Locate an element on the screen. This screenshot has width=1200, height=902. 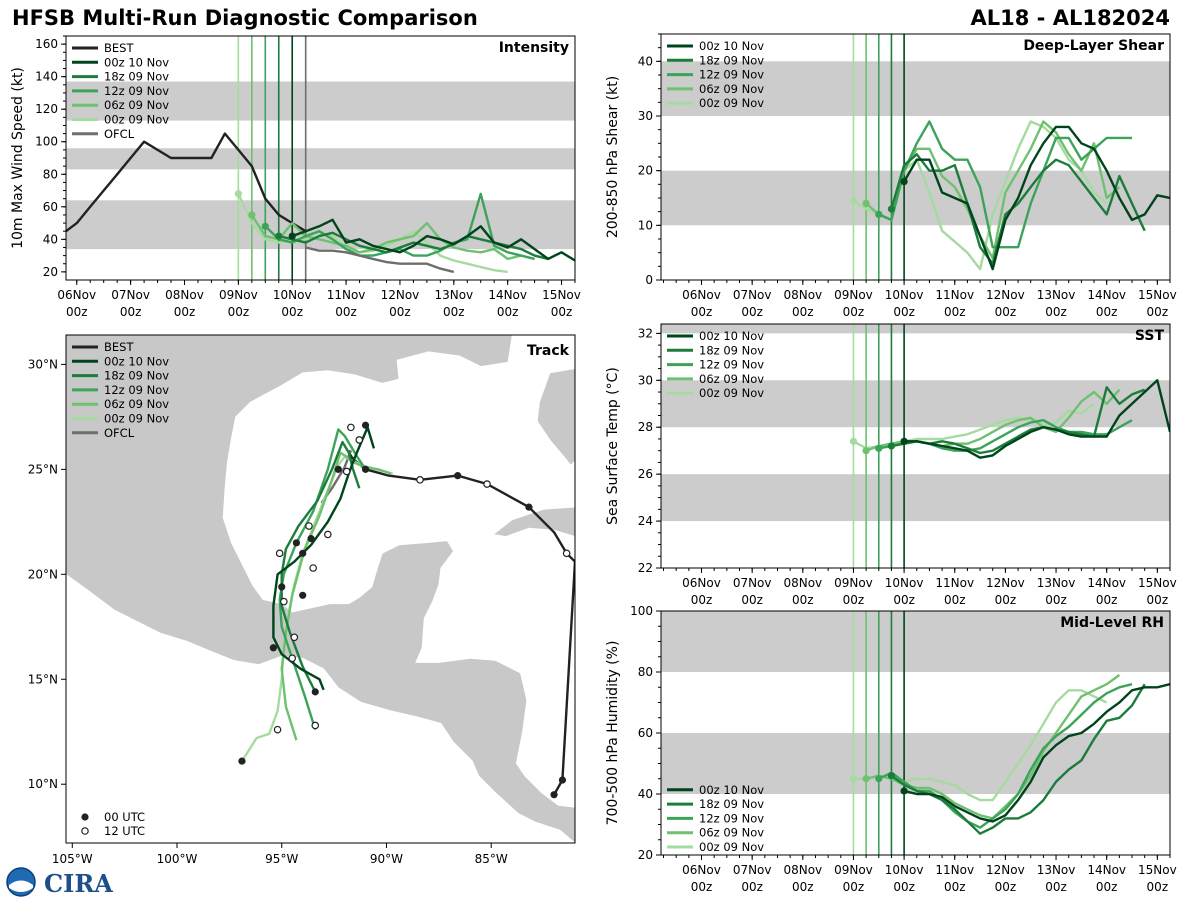
y-tick-label: 10 is located at coordinates (645, 225).